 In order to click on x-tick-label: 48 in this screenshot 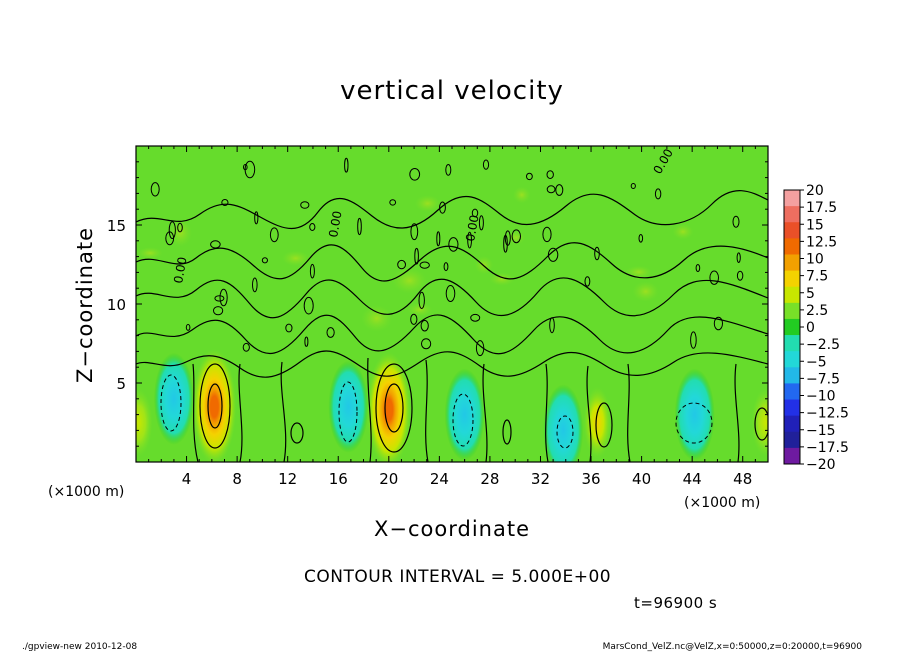, I will do `click(742, 479)`.